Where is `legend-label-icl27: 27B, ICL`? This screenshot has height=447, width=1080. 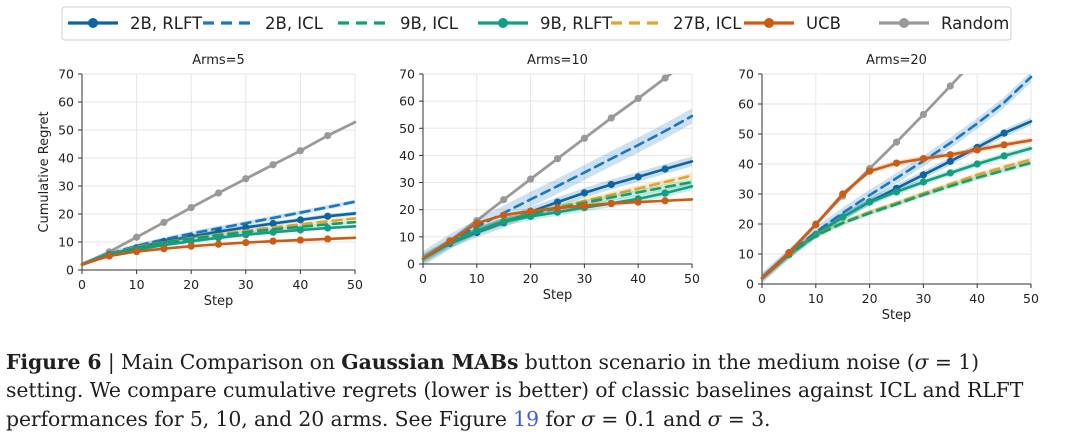 legend-label-icl27: 27B, ICL is located at coordinates (707, 23).